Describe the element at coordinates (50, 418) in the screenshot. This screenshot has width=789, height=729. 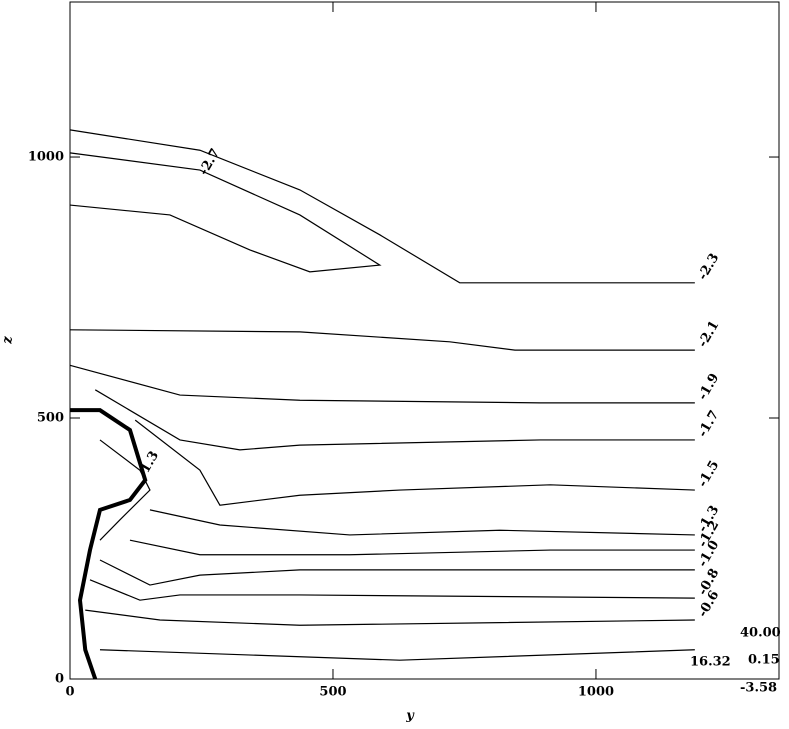
I see `y-tick-label: 500` at that location.